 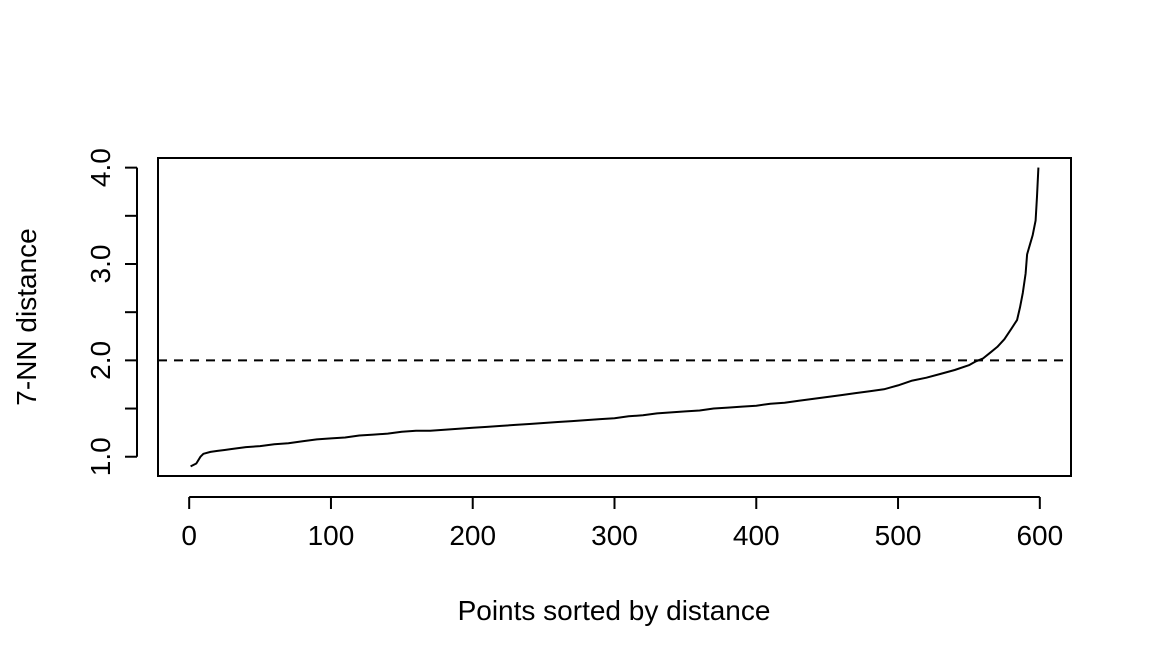 I want to click on x-tick-label: 100, so click(x=331, y=535).